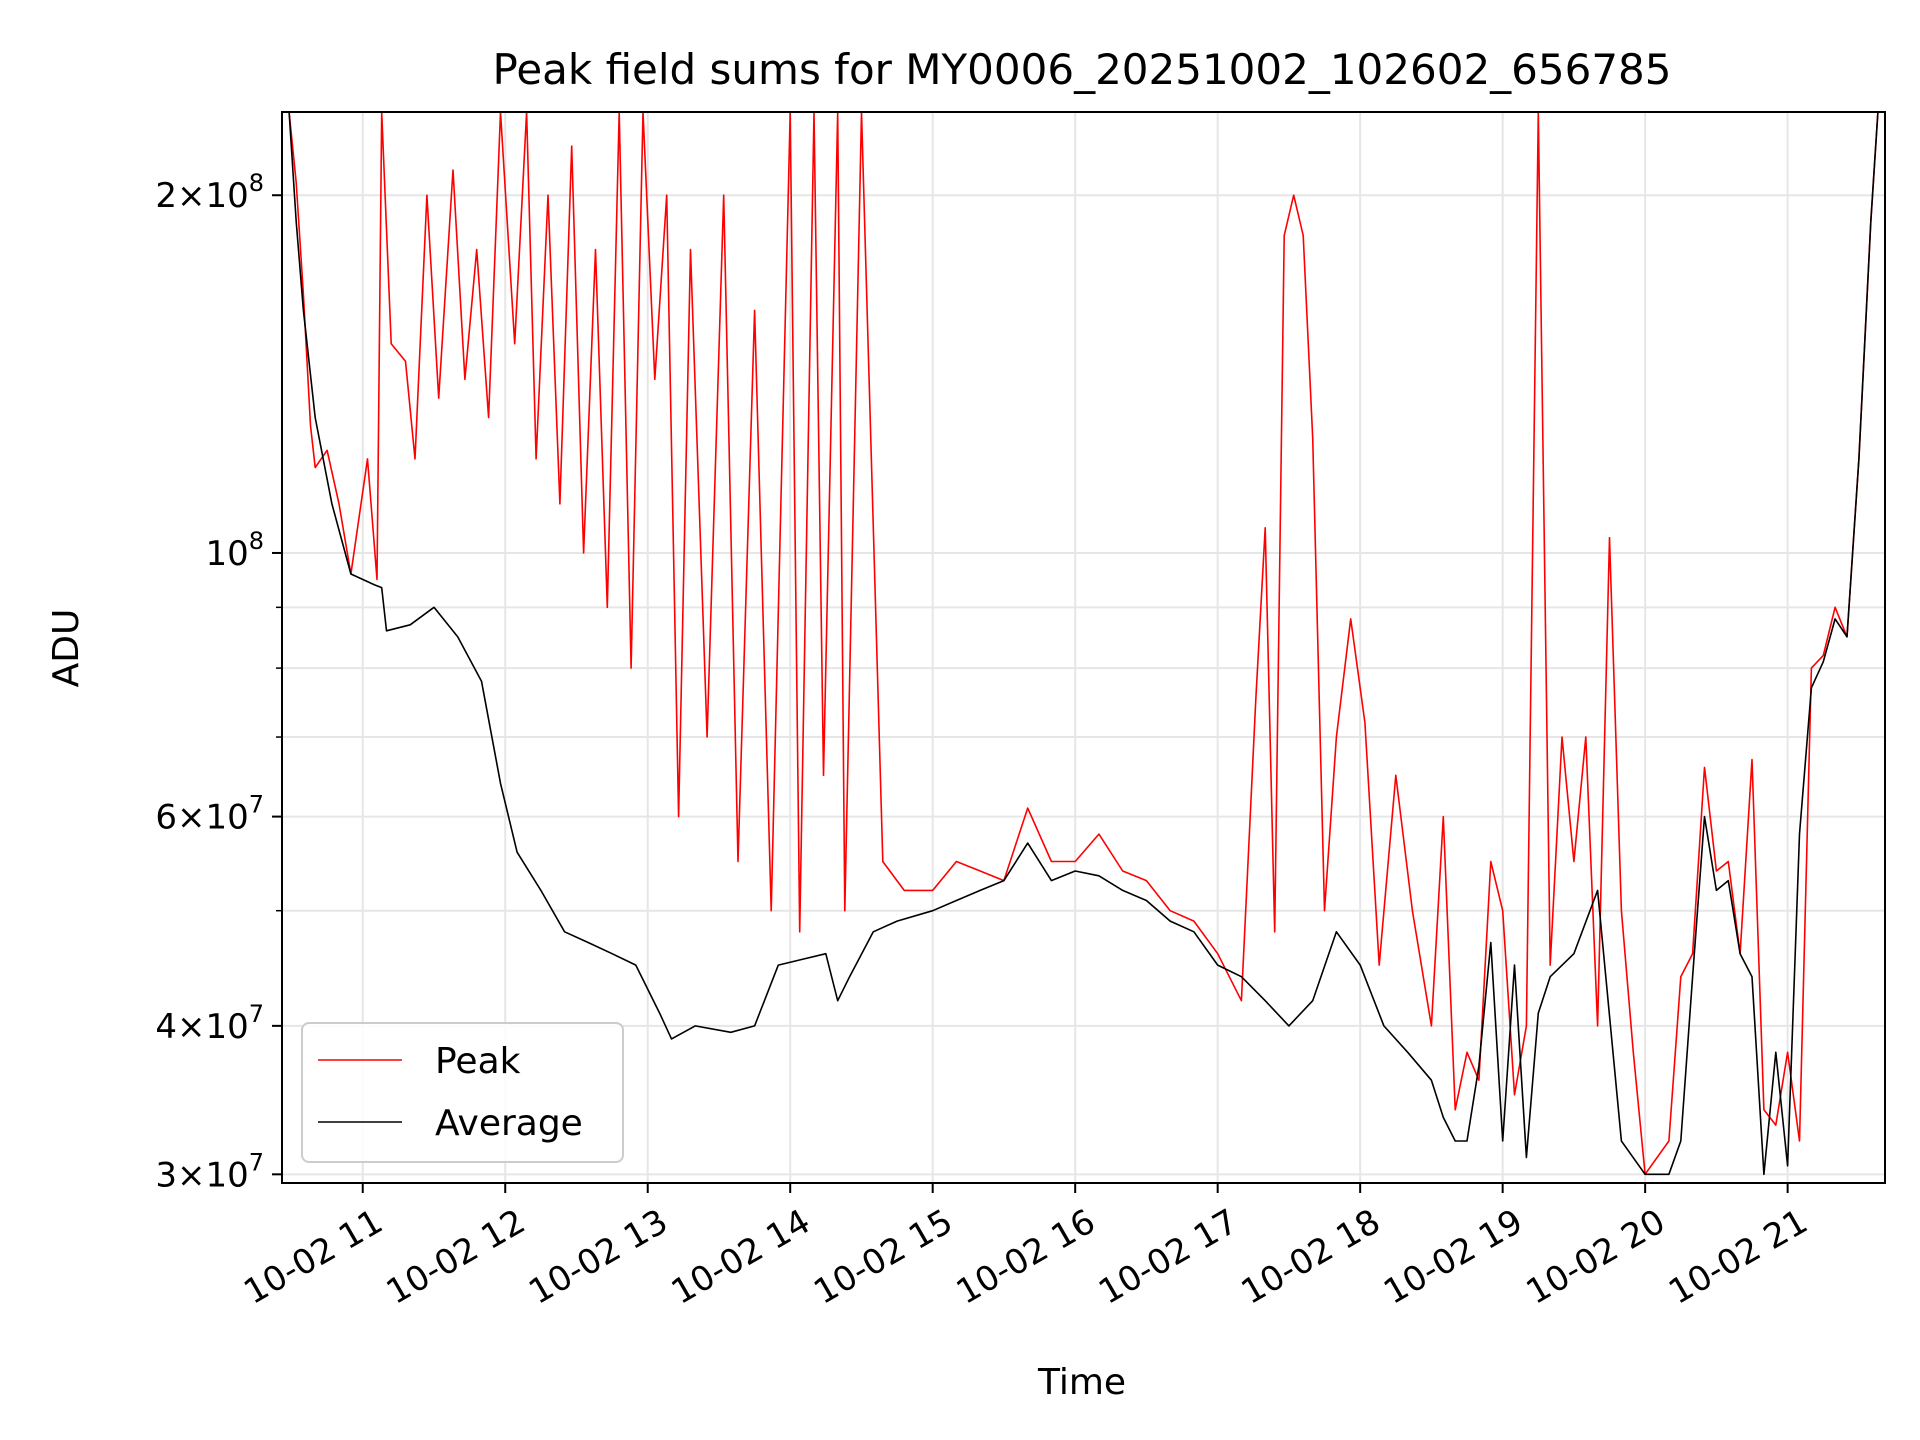 This screenshot has height=1440, width=1920. I want to click on y-tick-label: 6×107, so click(209, 814).